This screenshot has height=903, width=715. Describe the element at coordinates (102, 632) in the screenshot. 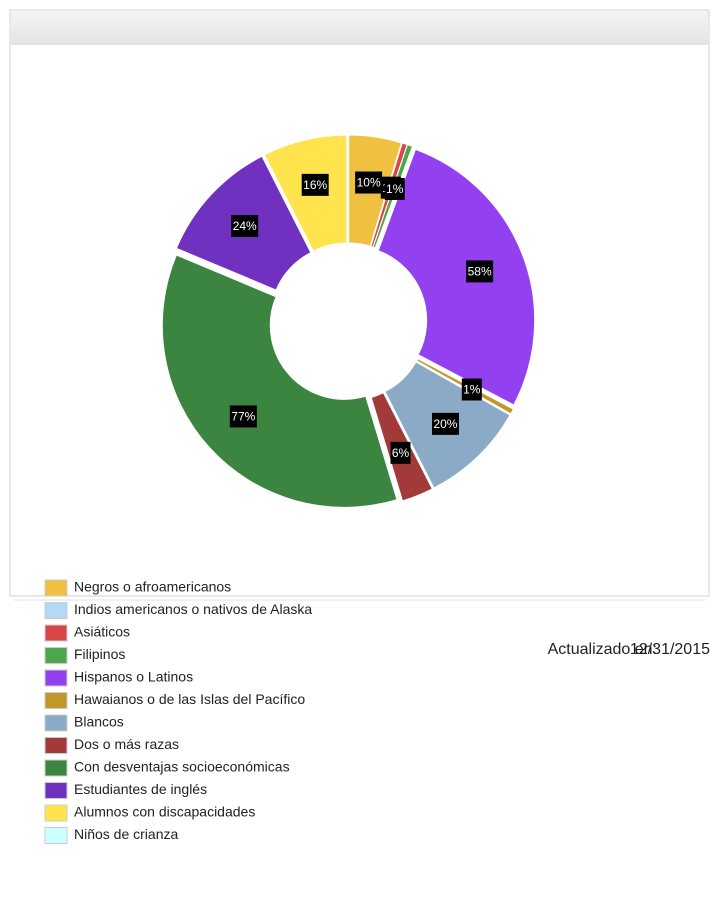

I see `legend-label: Asiáticos` at that location.